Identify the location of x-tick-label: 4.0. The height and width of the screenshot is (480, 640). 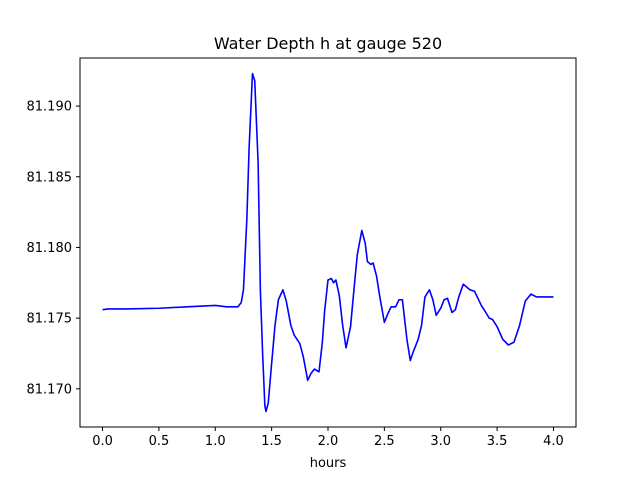
(553, 441).